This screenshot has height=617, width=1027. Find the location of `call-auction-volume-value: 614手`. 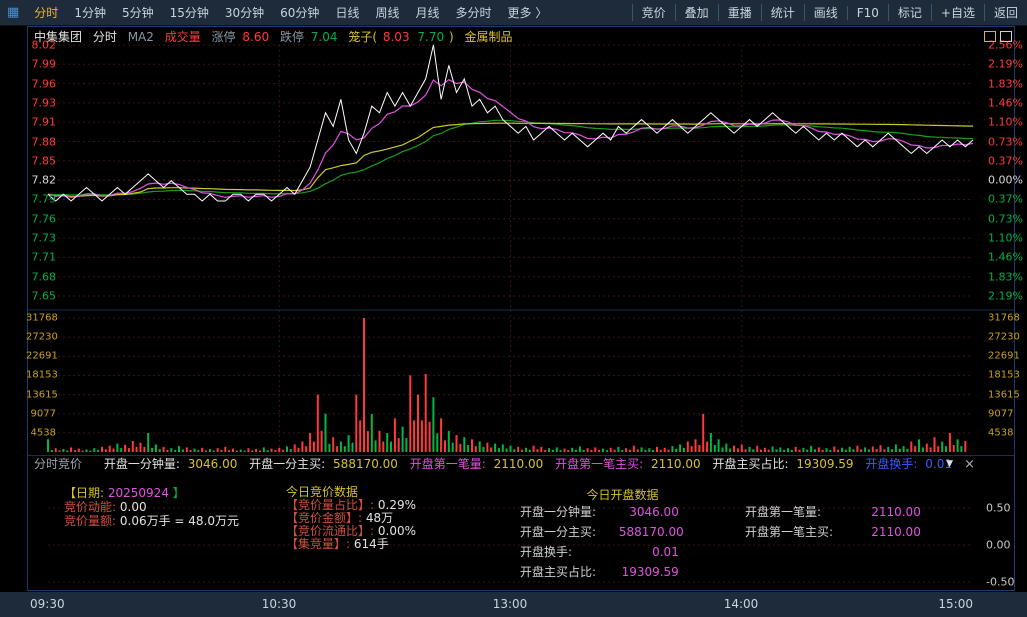

call-auction-volume-value: 614手 is located at coordinates (371, 544).